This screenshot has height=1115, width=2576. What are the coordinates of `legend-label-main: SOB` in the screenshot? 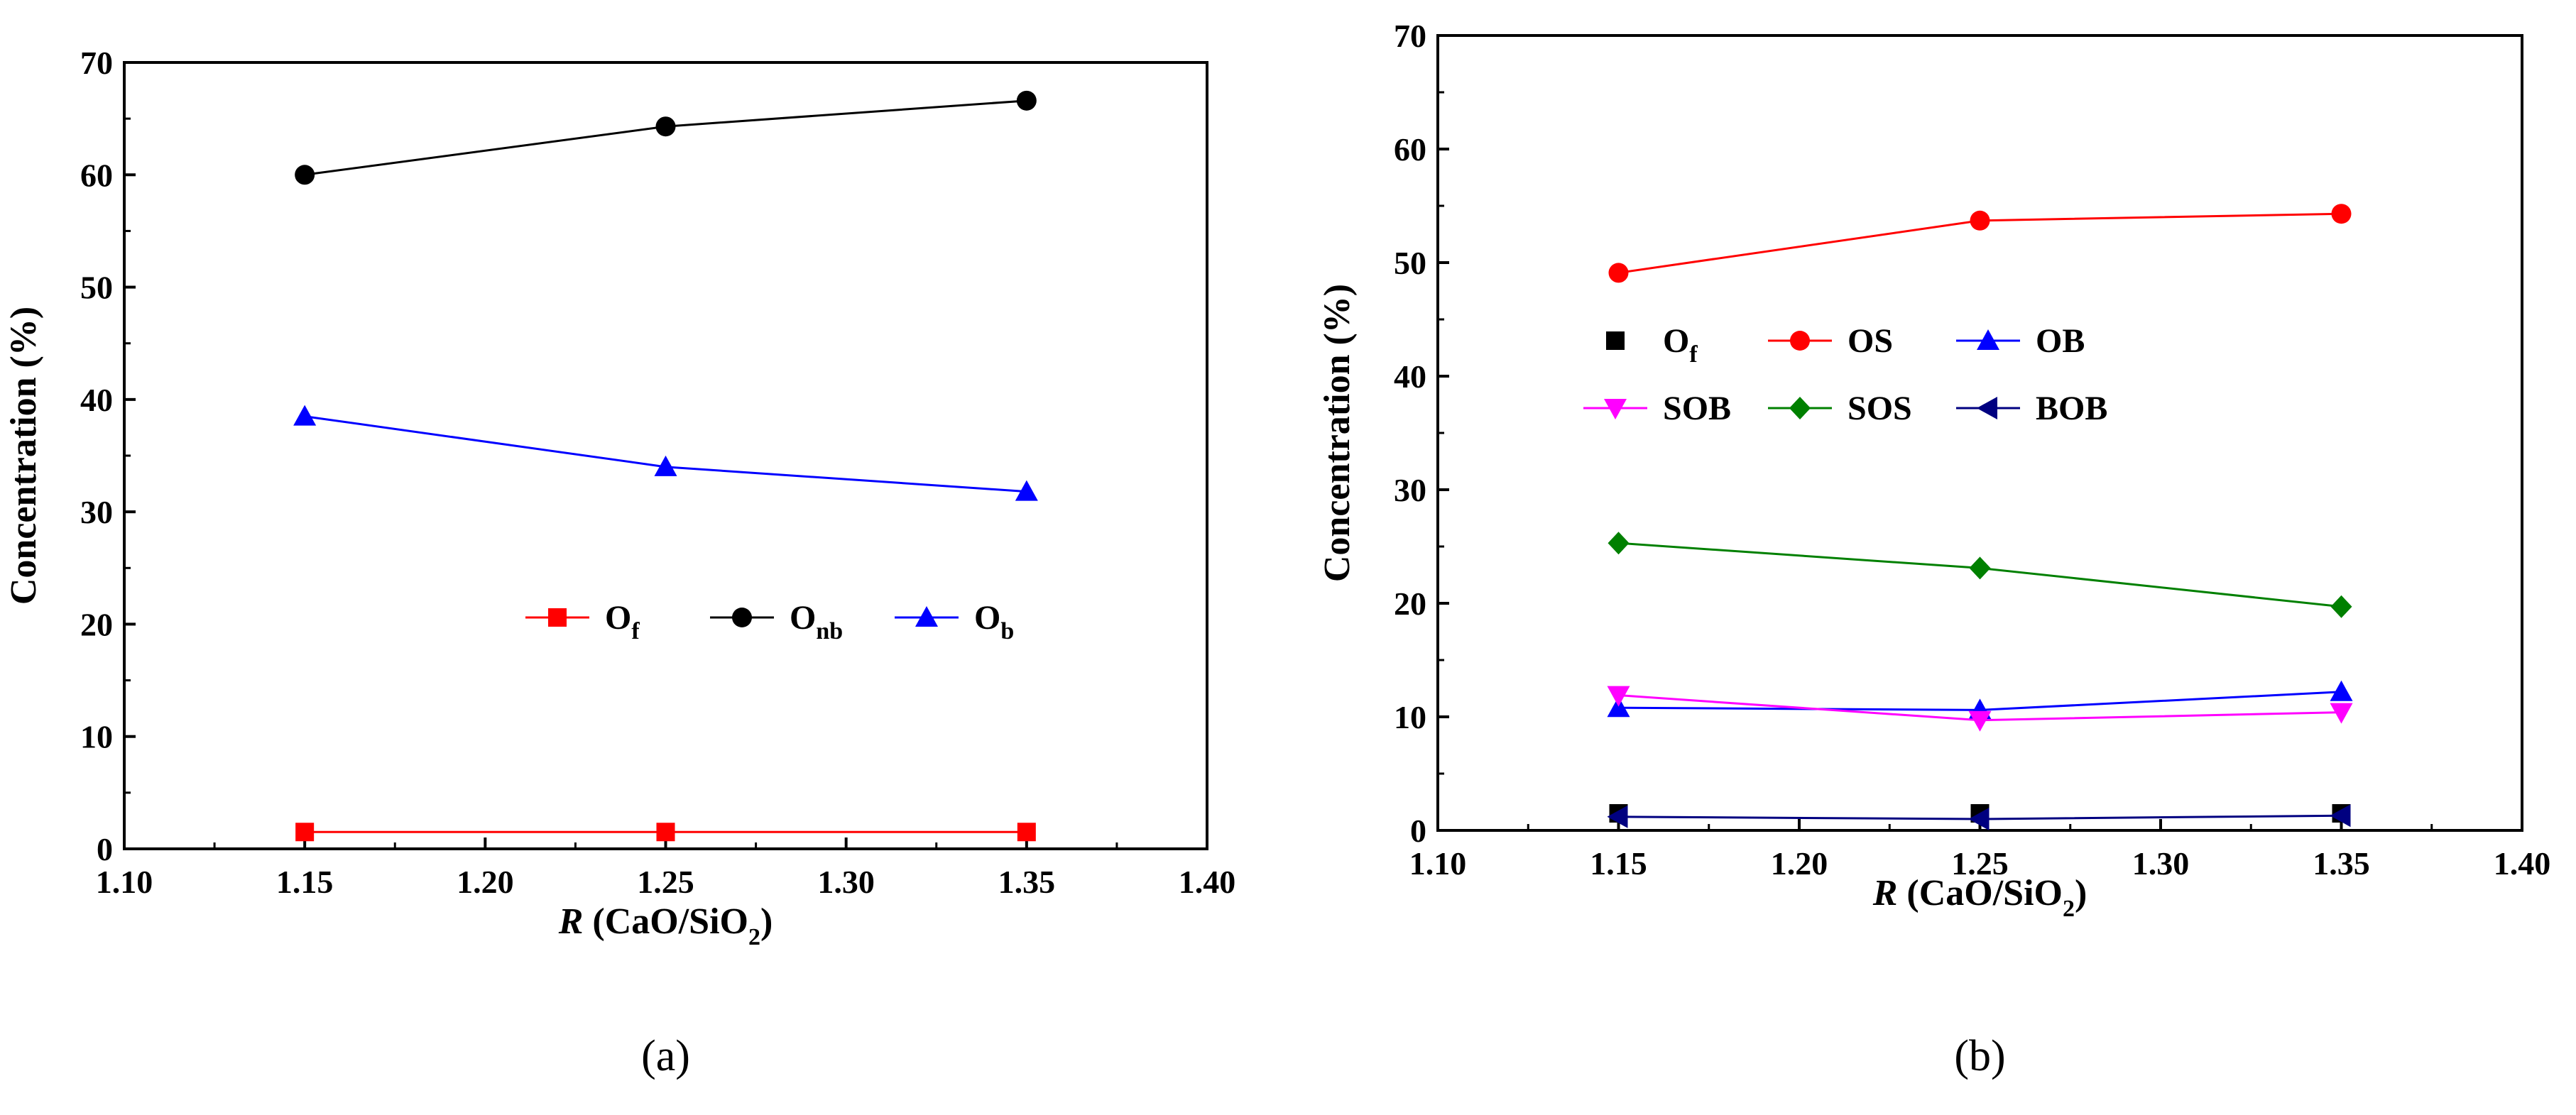 It's located at (1697, 408).